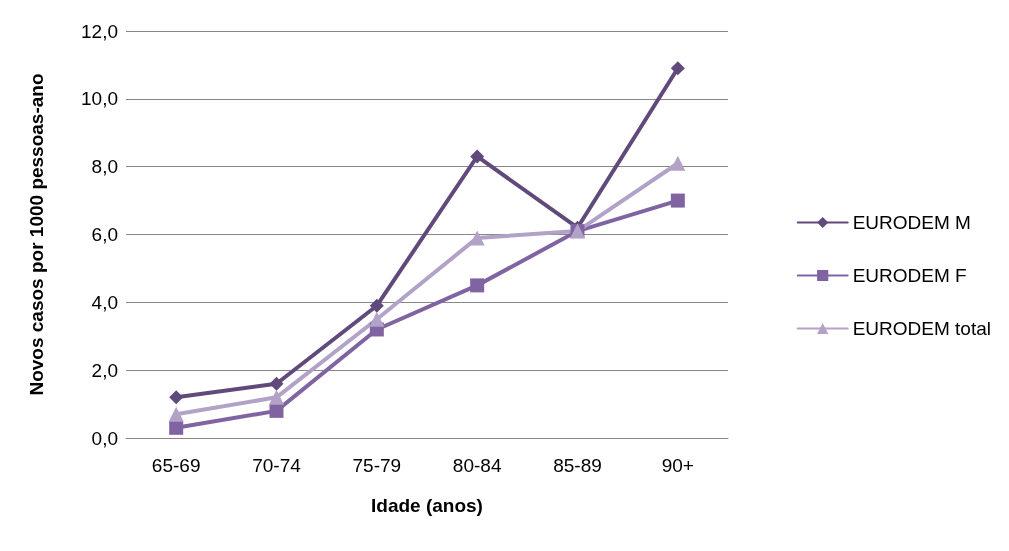  What do you see at coordinates (36, 234) in the screenshot?
I see `y-axis-title: Novos casos por 1000 pessoas-ano` at bounding box center [36, 234].